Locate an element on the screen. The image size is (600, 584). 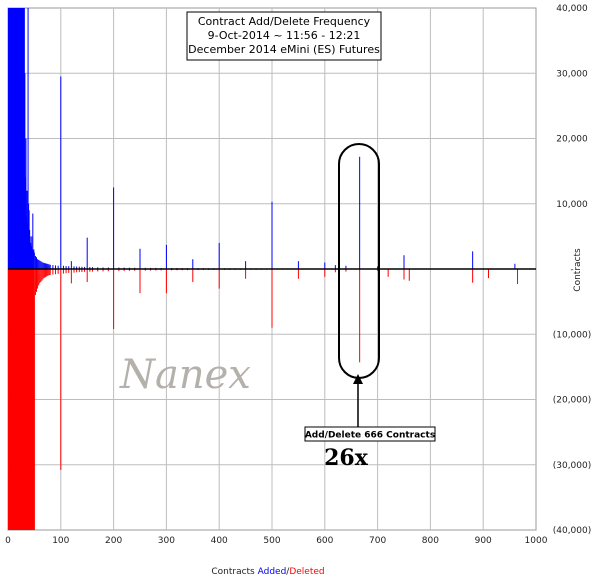
x-tick-label: 200 is located at coordinates (113, 541).